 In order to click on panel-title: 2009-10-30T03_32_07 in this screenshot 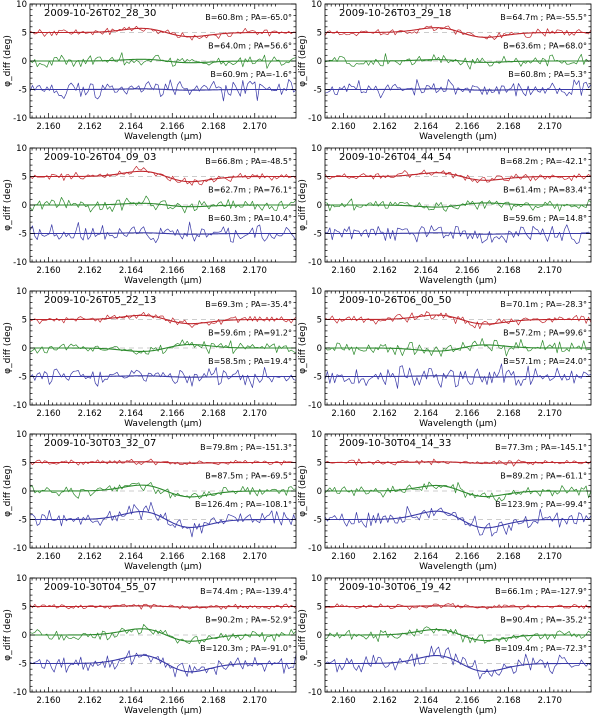, I will do `click(100, 443)`.